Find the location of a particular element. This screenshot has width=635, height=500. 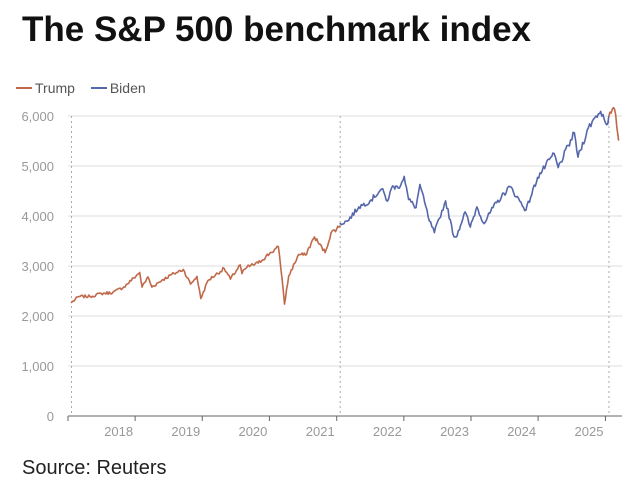

y-tick-label: 6,000 is located at coordinates (37, 116).